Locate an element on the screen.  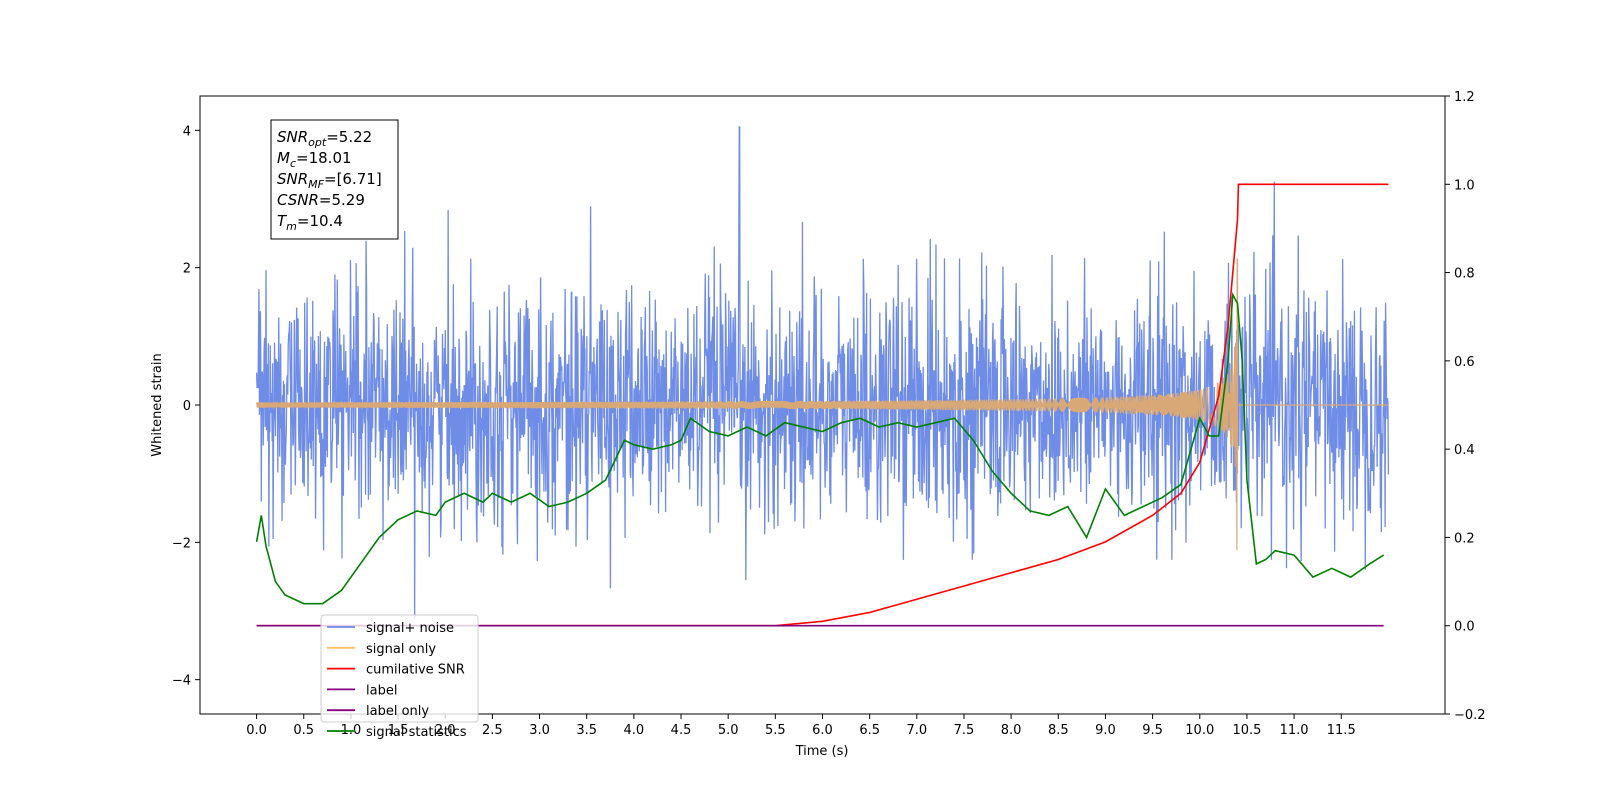
y-tick-label: 4 is located at coordinates (187, 131).